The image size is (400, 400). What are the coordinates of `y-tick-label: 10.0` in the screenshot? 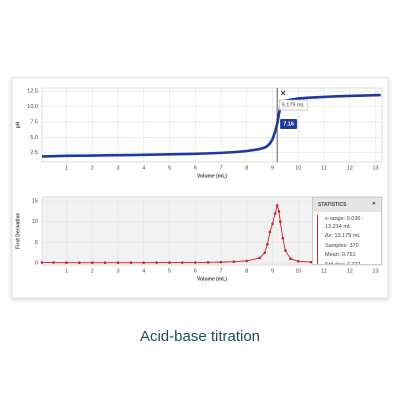 It's located at (32, 107).